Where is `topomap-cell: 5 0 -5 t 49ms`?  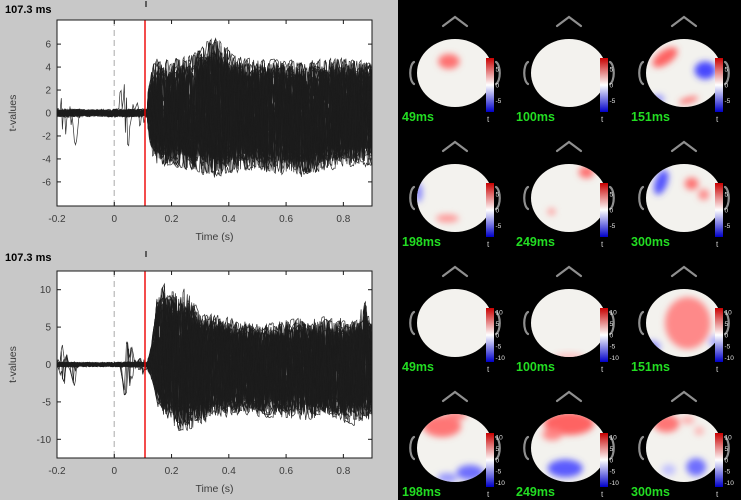
topomap-cell: 5 0 -5 t 49ms is located at coordinates (455, 62).